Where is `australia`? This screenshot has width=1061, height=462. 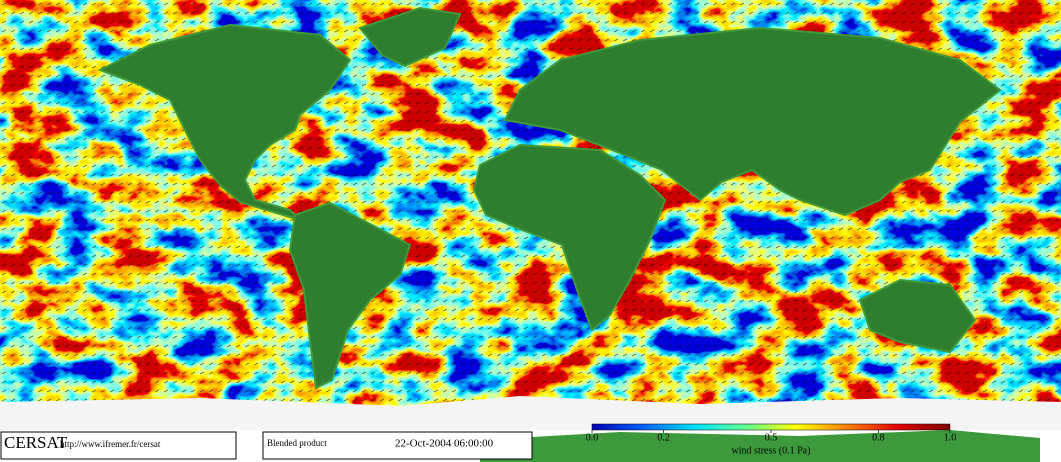
australia is located at coordinates (917, 316).